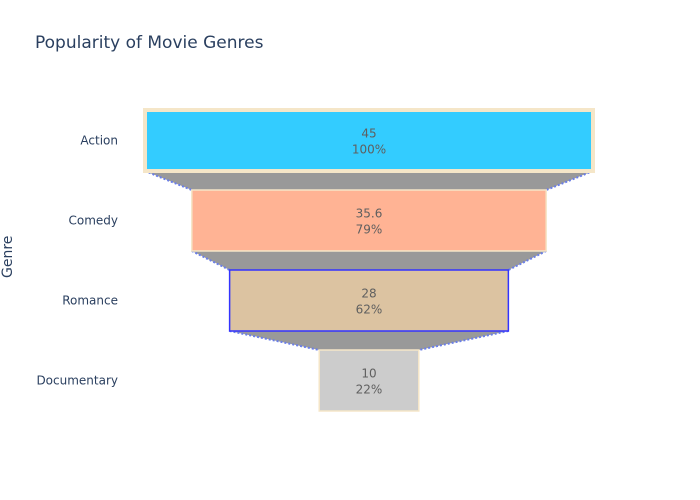 The width and height of the screenshot is (700, 500). I want to click on category-tick-label: Romance, so click(90, 301).